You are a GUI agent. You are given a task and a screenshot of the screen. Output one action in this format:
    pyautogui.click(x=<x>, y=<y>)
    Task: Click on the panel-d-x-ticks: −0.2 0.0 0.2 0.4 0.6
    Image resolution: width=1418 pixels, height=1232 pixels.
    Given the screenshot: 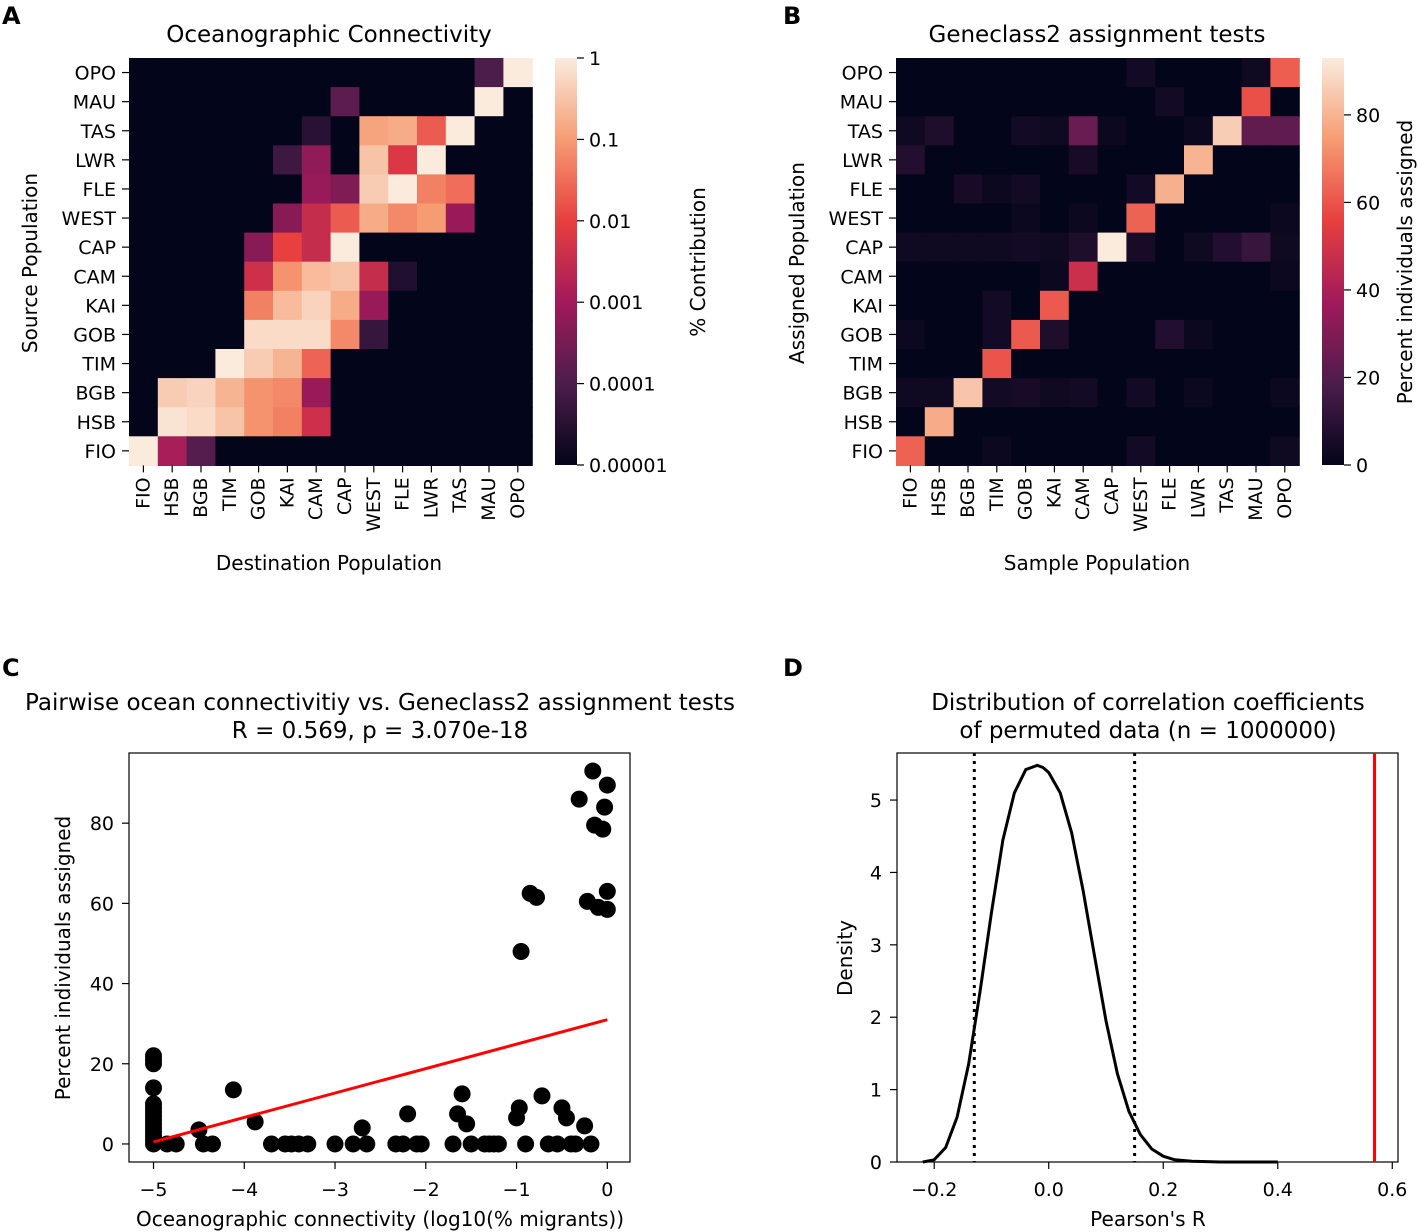 What is the action you would take?
    pyautogui.click(x=1159, y=1181)
    